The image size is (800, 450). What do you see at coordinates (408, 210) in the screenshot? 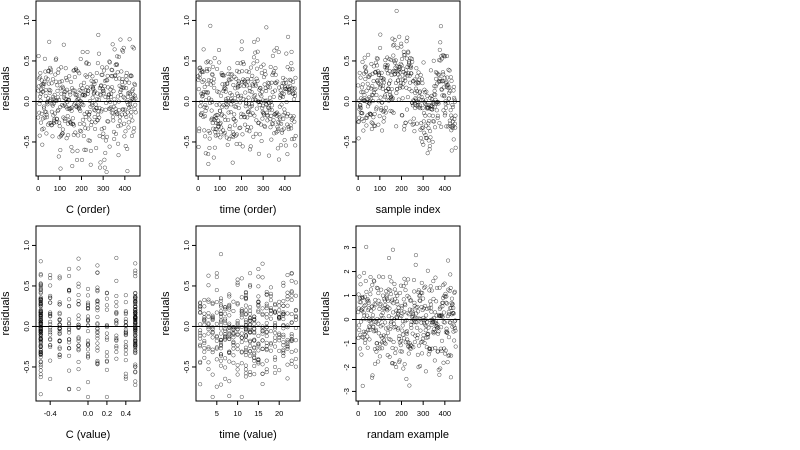
I see `x-axis-label: sample index` at bounding box center [408, 210].